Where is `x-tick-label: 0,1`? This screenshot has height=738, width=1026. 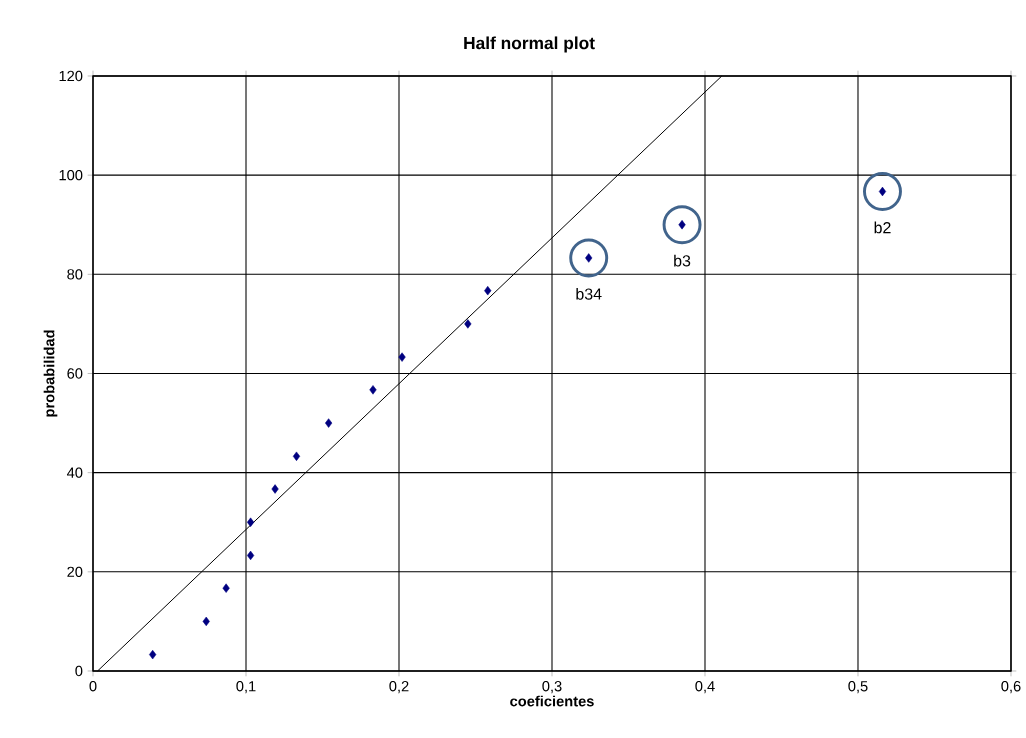
x-tick-label: 0,1 is located at coordinates (246, 687).